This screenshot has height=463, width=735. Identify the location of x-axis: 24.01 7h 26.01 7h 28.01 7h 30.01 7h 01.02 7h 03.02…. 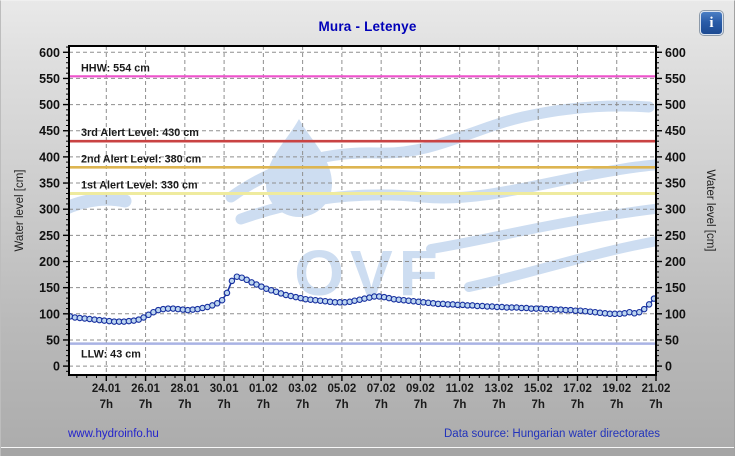
(373, 393).